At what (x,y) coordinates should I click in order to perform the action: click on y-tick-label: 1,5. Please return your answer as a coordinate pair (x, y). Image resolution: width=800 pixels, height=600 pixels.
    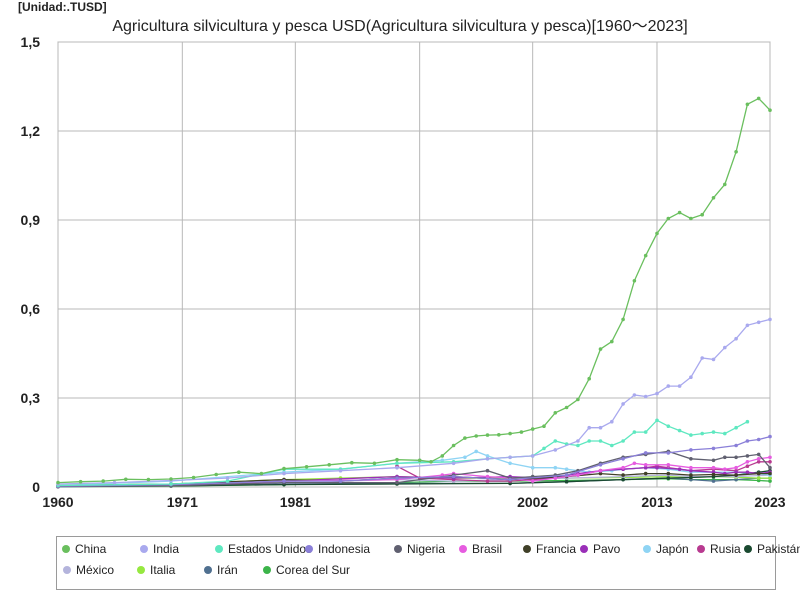
    Looking at the image, I should click on (31, 42).